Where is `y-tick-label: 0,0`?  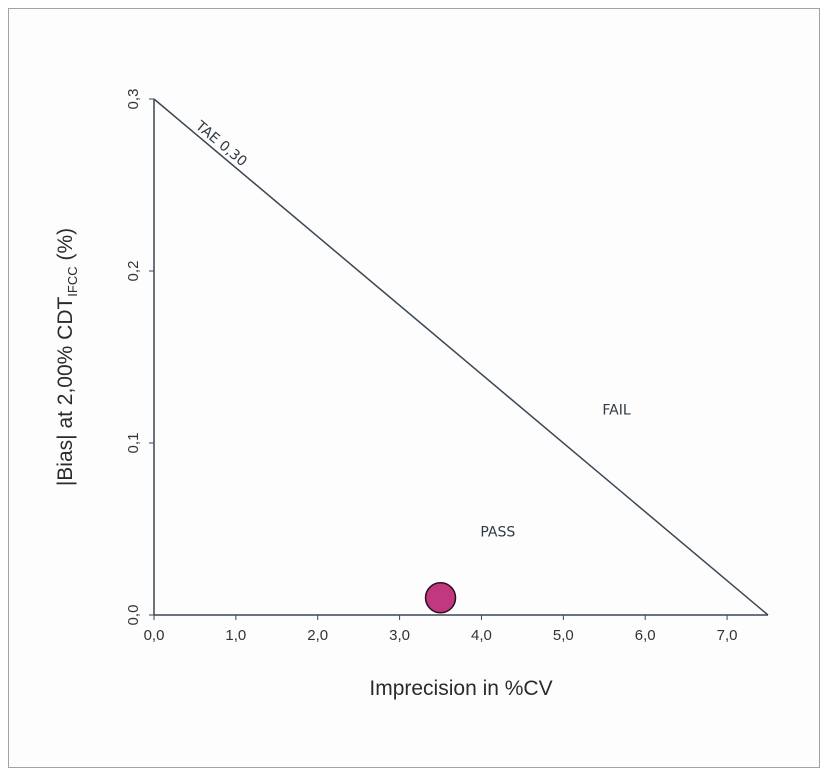 y-tick-label: 0,0 is located at coordinates (133, 615).